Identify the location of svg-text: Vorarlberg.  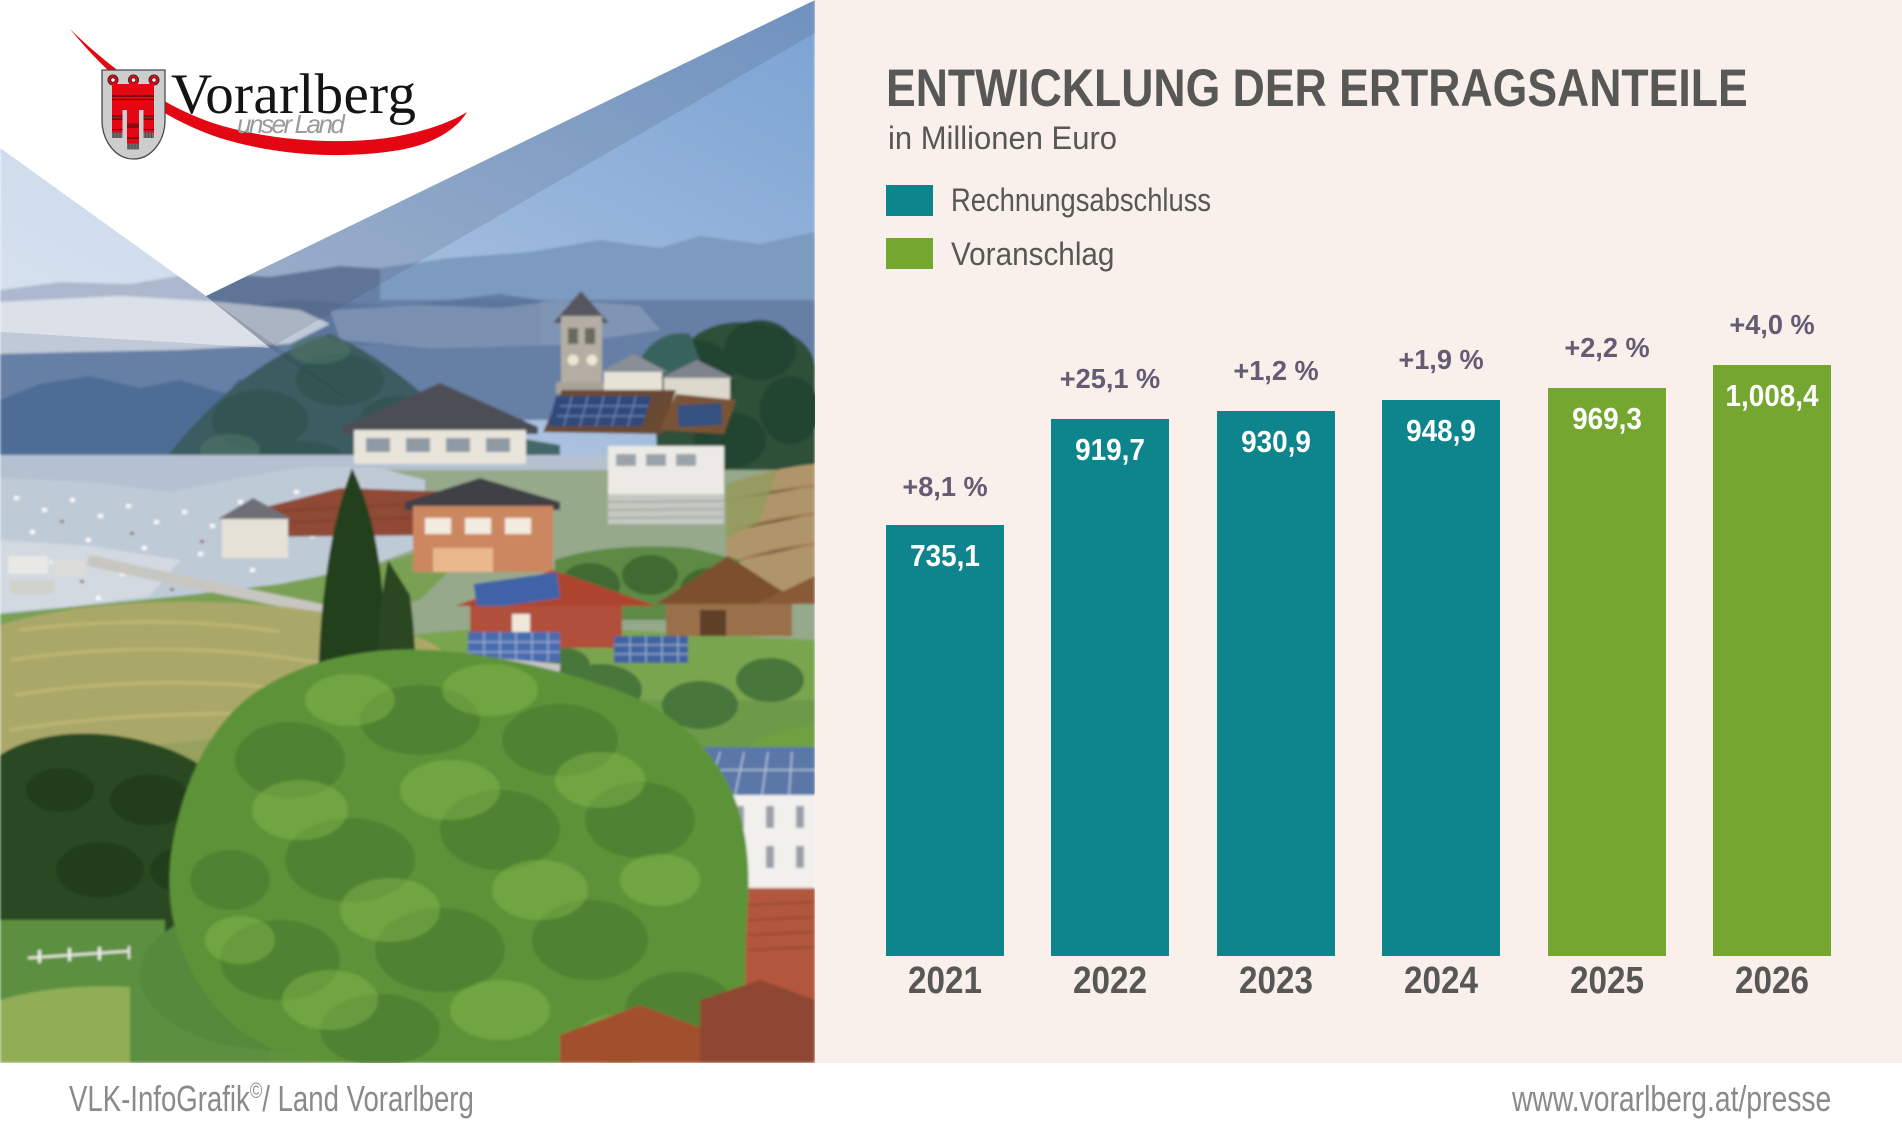
(293, 94).